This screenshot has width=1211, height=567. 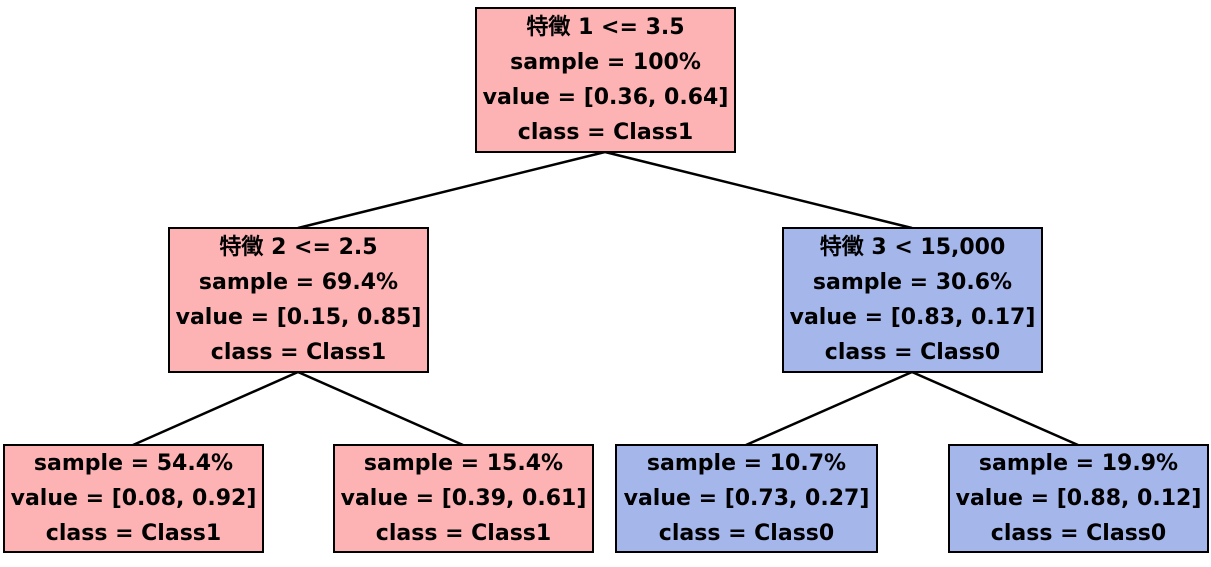 I want to click on node-condition: 特徵 2 <= 2.5, so click(x=298, y=247).